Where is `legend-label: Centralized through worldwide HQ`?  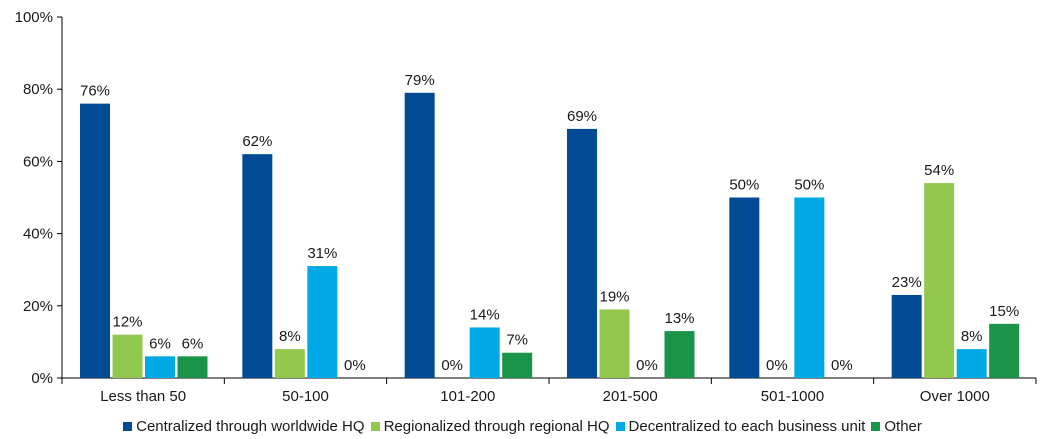
legend-label: Centralized through worldwide HQ is located at coordinates (250, 426).